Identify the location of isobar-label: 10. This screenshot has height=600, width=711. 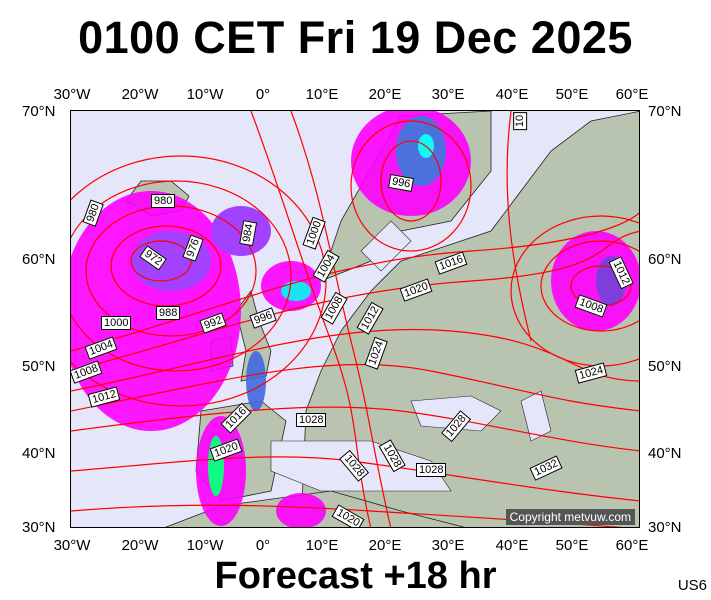
(520, 121).